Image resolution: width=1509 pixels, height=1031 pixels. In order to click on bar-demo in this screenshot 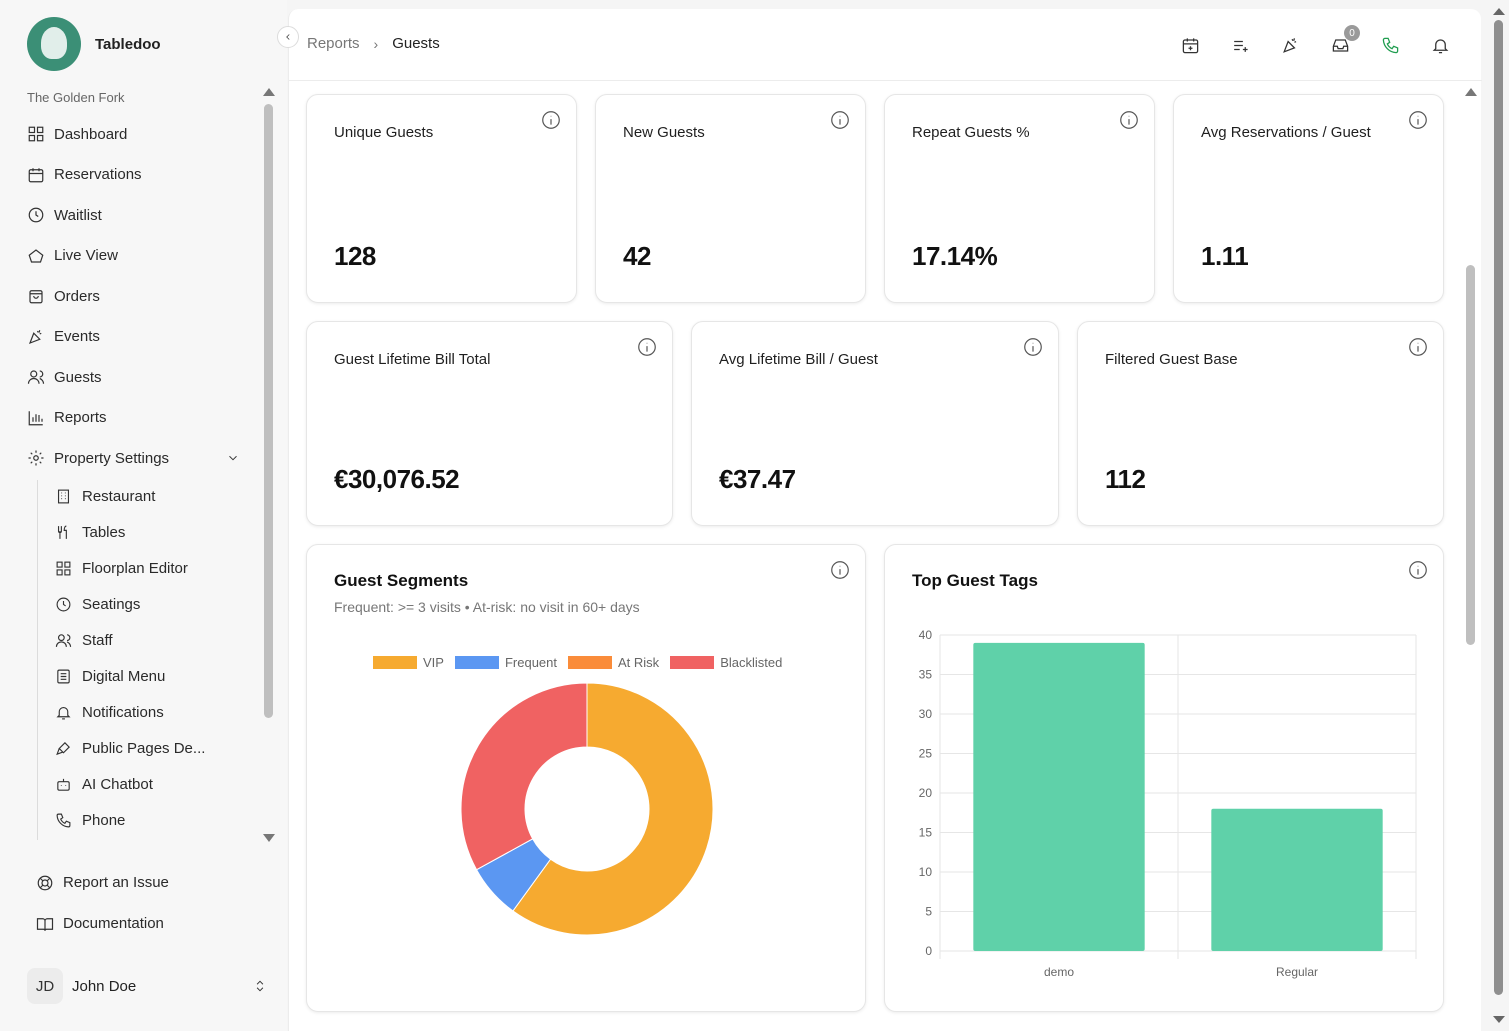, I will do `click(1059, 796)`.